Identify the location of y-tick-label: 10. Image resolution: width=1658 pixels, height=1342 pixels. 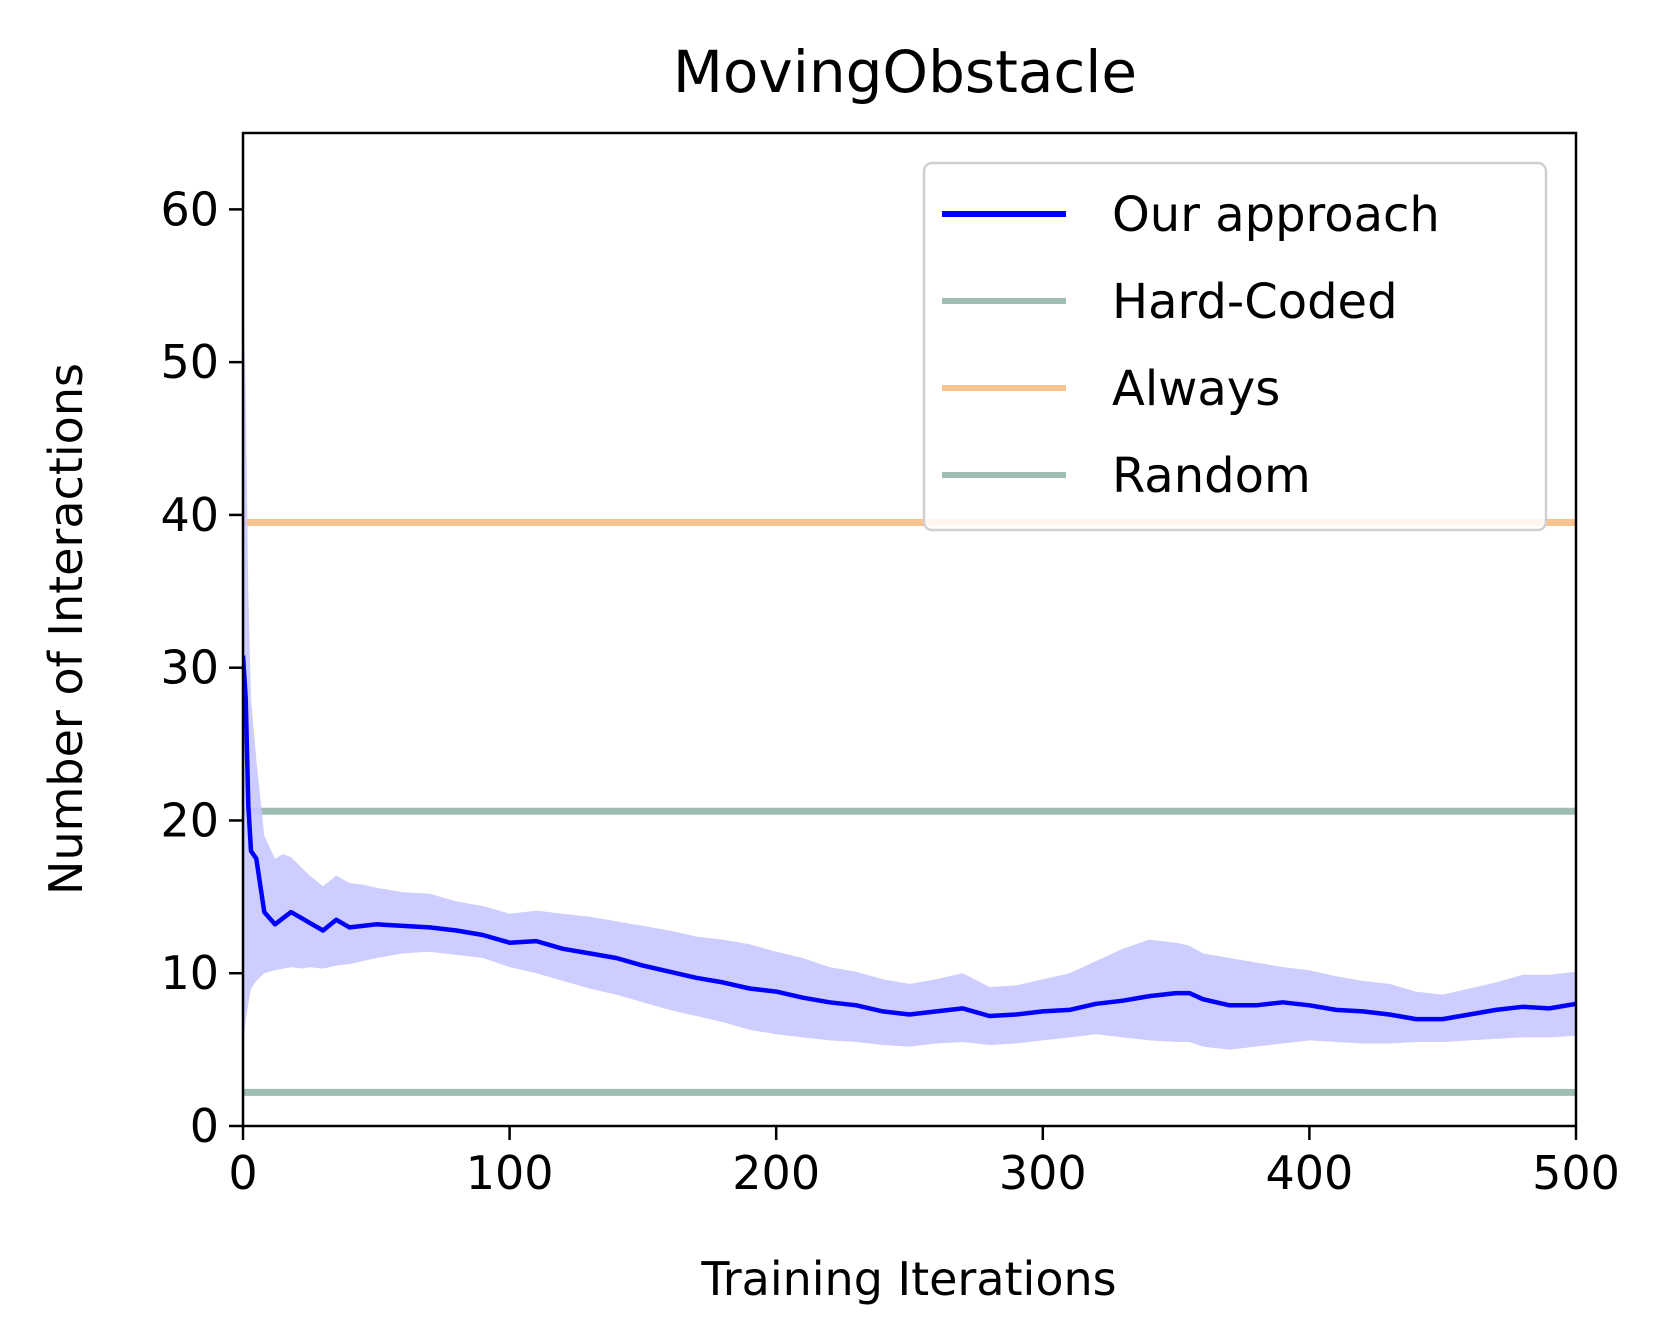
(189, 973).